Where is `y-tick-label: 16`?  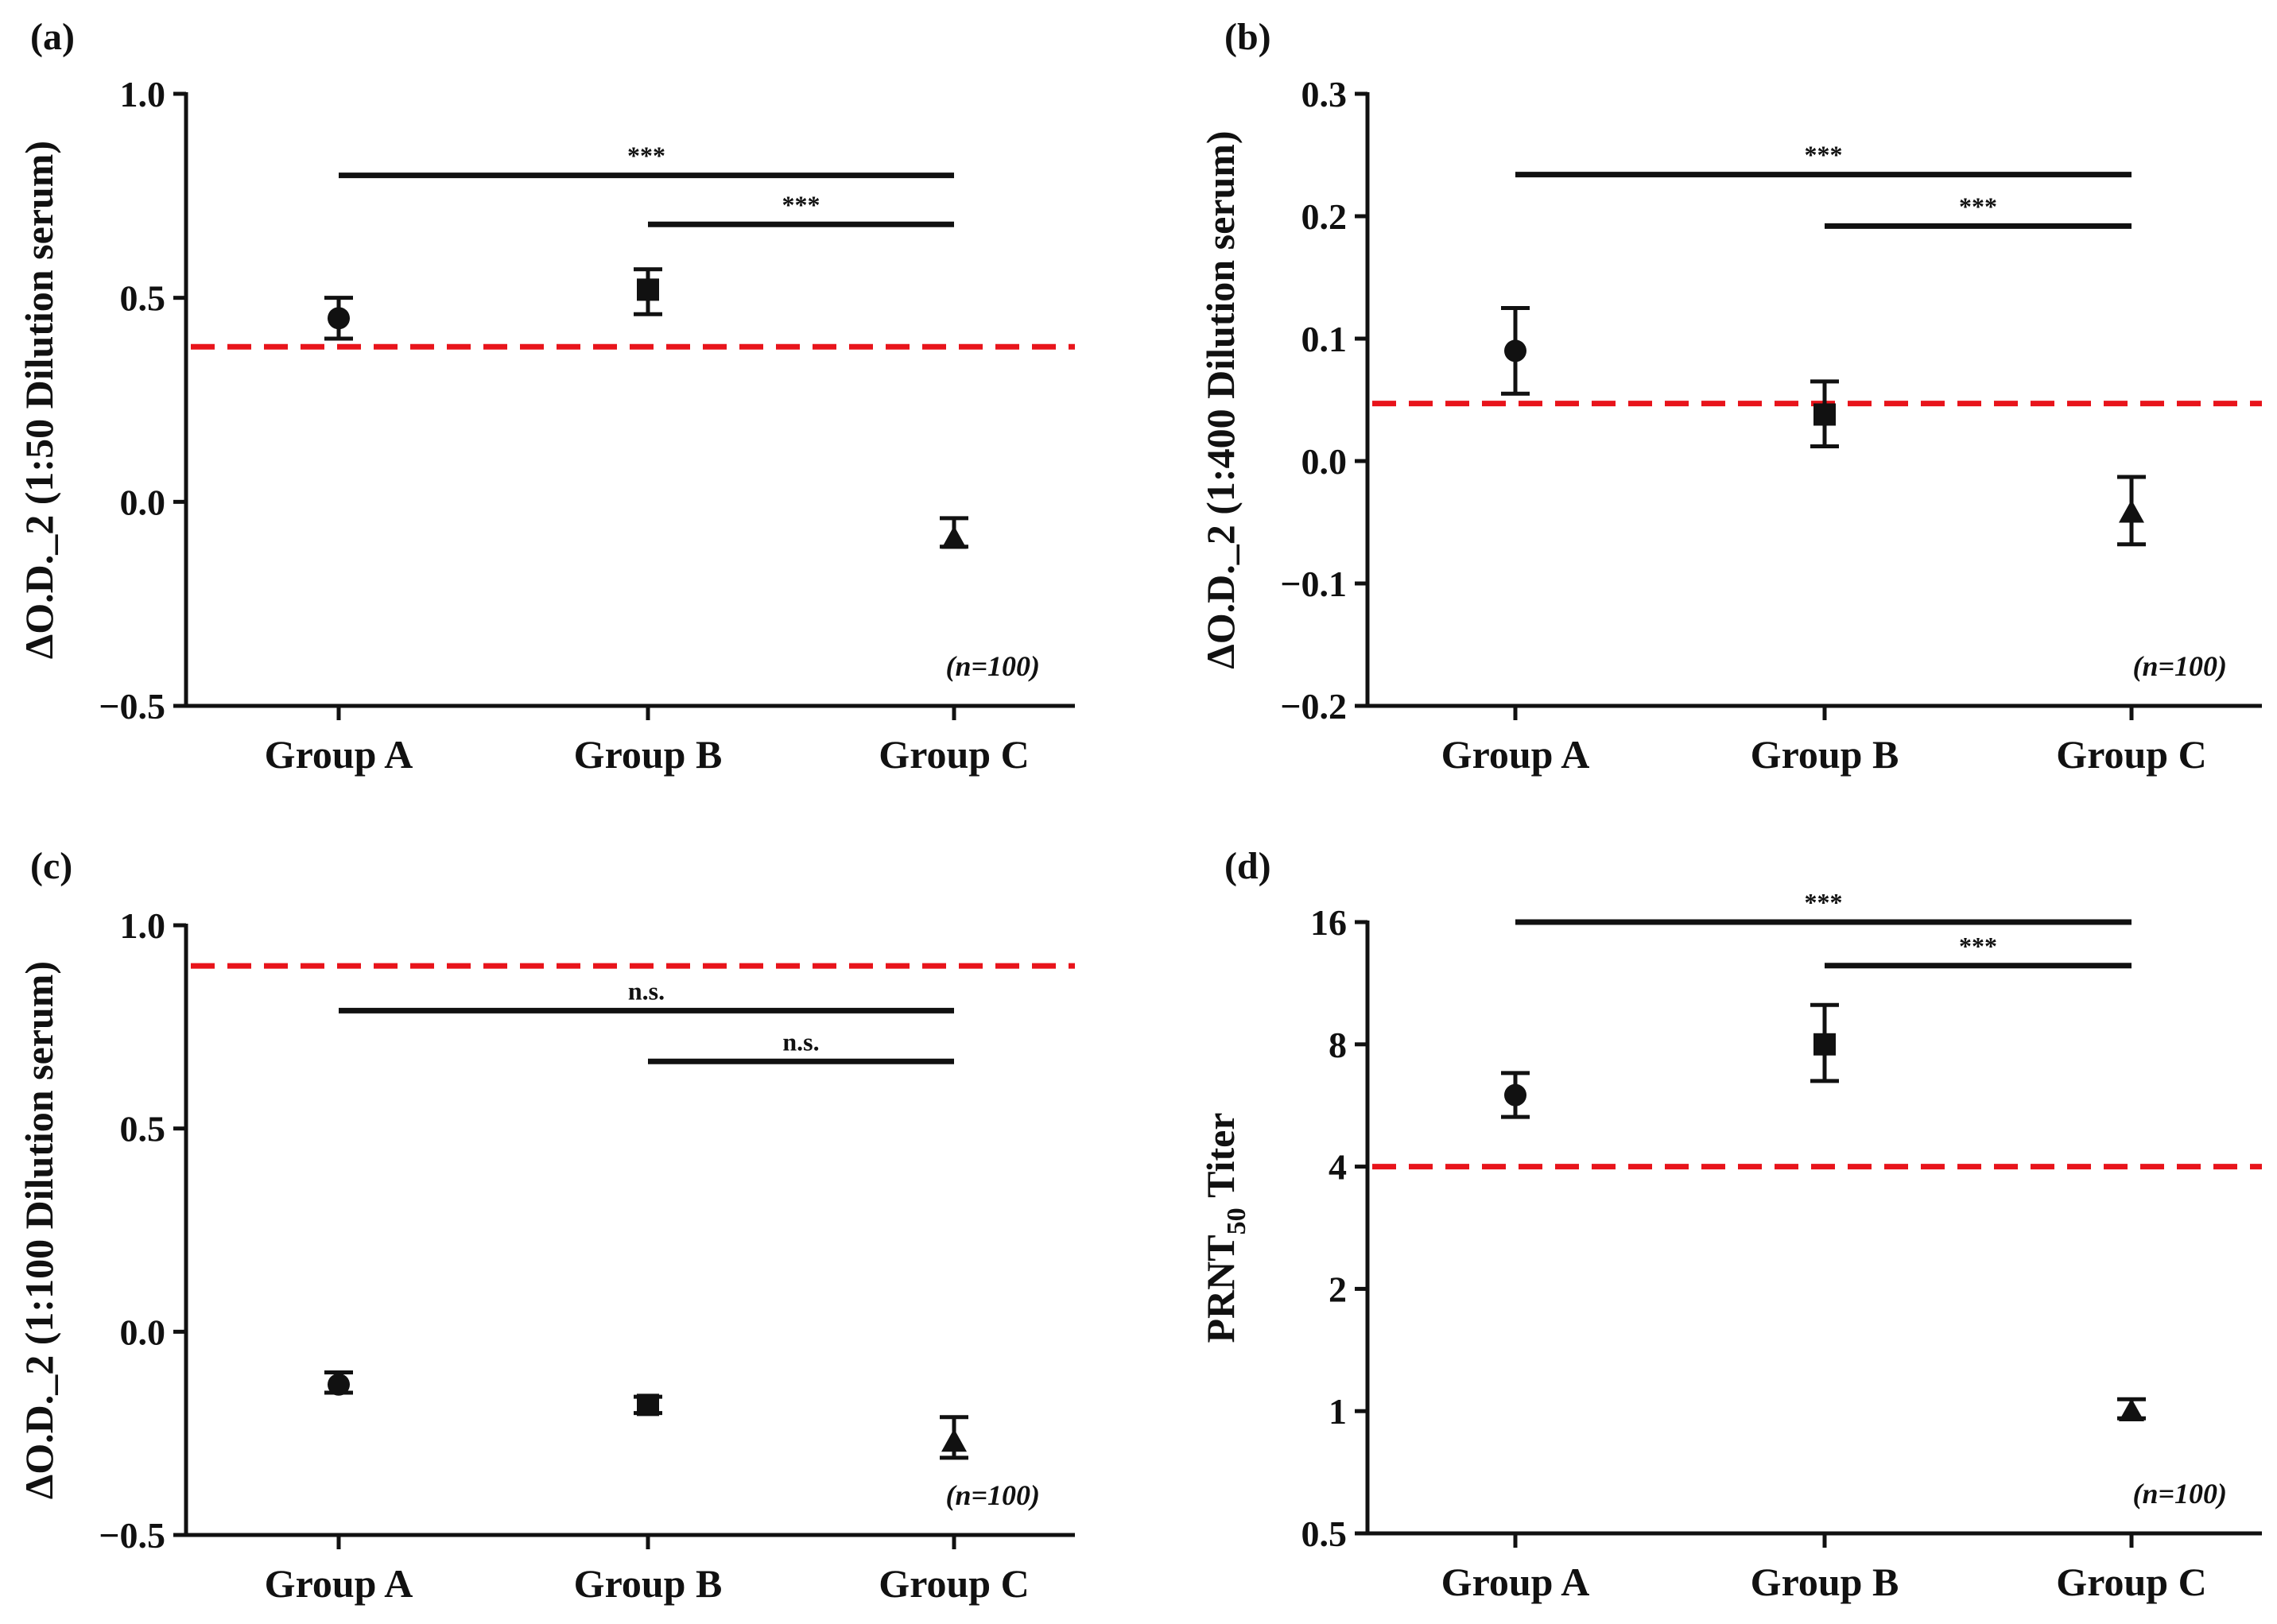
y-tick-label: 16 is located at coordinates (1328, 922).